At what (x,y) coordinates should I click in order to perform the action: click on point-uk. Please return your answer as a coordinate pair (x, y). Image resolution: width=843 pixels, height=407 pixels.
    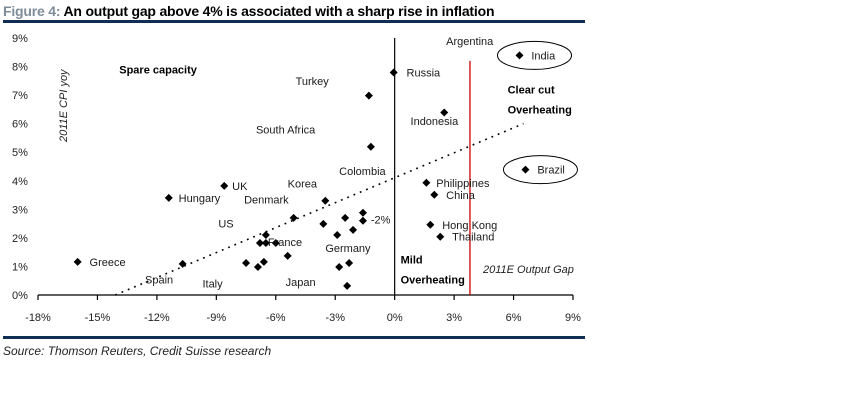
    Looking at the image, I should click on (224, 185).